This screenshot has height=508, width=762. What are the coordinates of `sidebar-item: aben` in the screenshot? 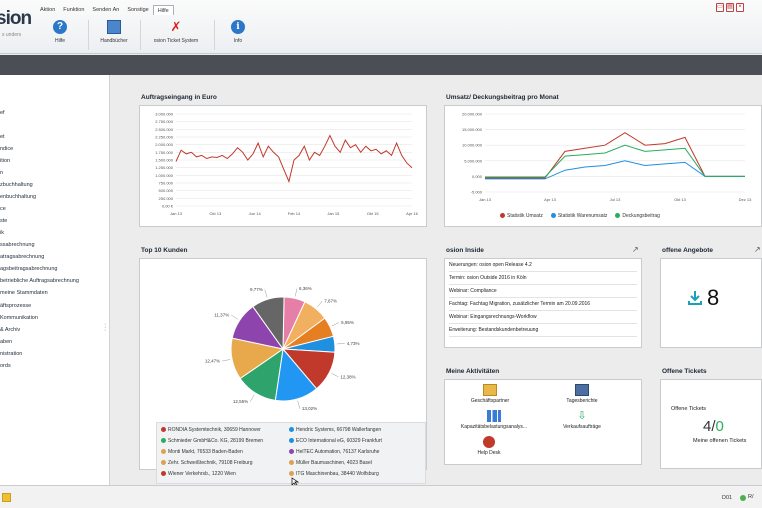 It's located at (6, 342).